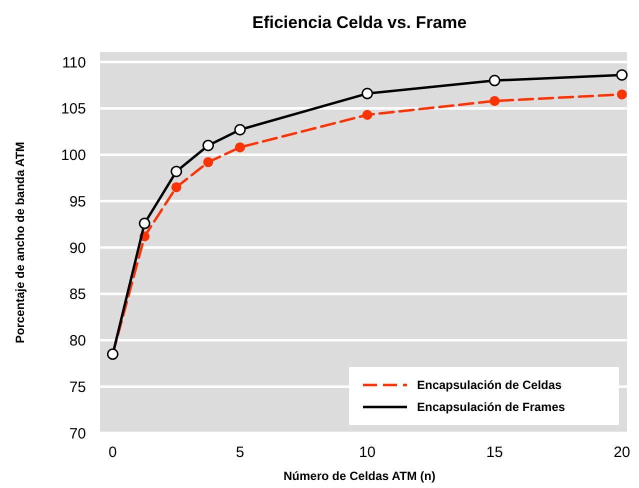 The image size is (639, 488). Describe the element at coordinates (20, 243) in the screenshot. I see `y-axis-title: Porcentaje de ancho de banda ATM` at that location.